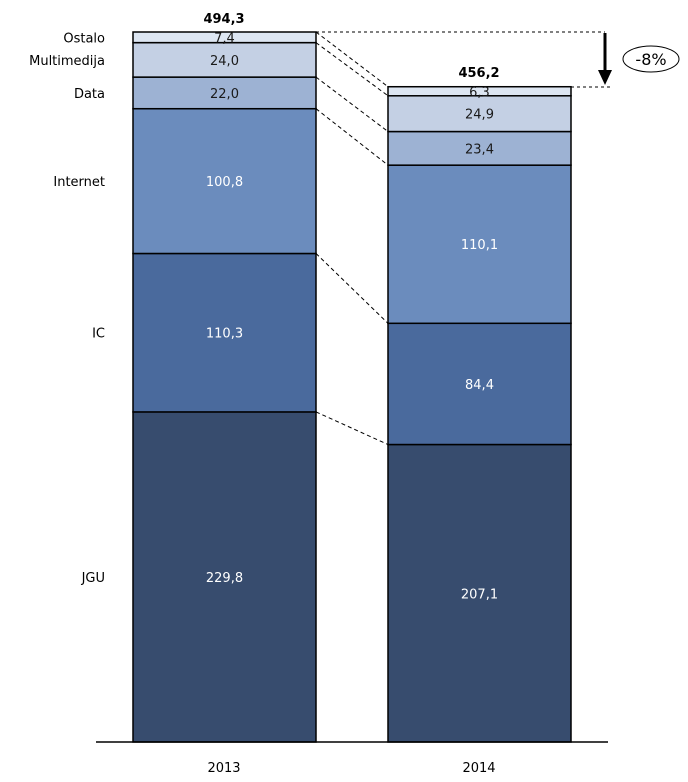 Image resolution: width=688 pixels, height=782 pixels. I want to click on bar-ostalo-2014, so click(479, 91).